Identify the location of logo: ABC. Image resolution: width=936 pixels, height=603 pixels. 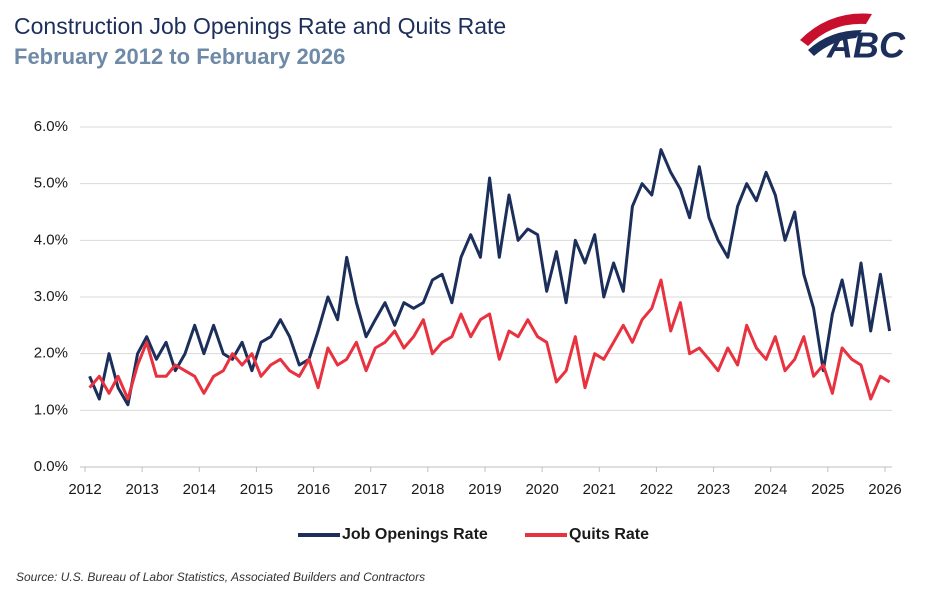
(853, 39).